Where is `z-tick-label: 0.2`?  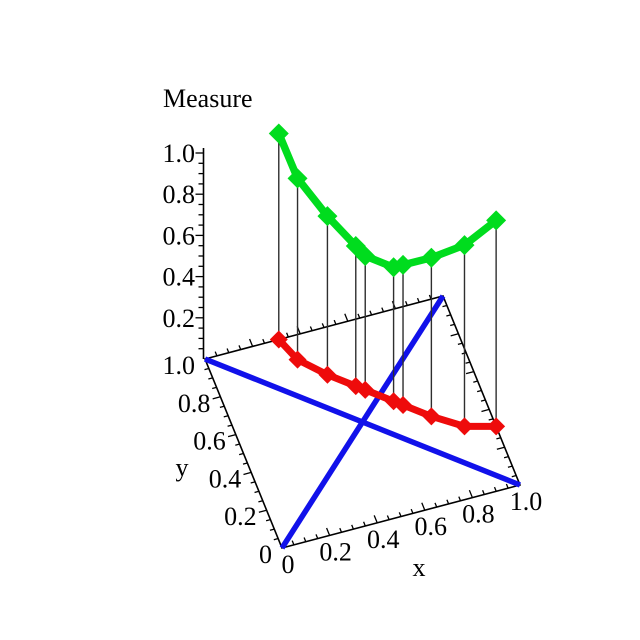 z-tick-label: 0.2 is located at coordinates (179, 318).